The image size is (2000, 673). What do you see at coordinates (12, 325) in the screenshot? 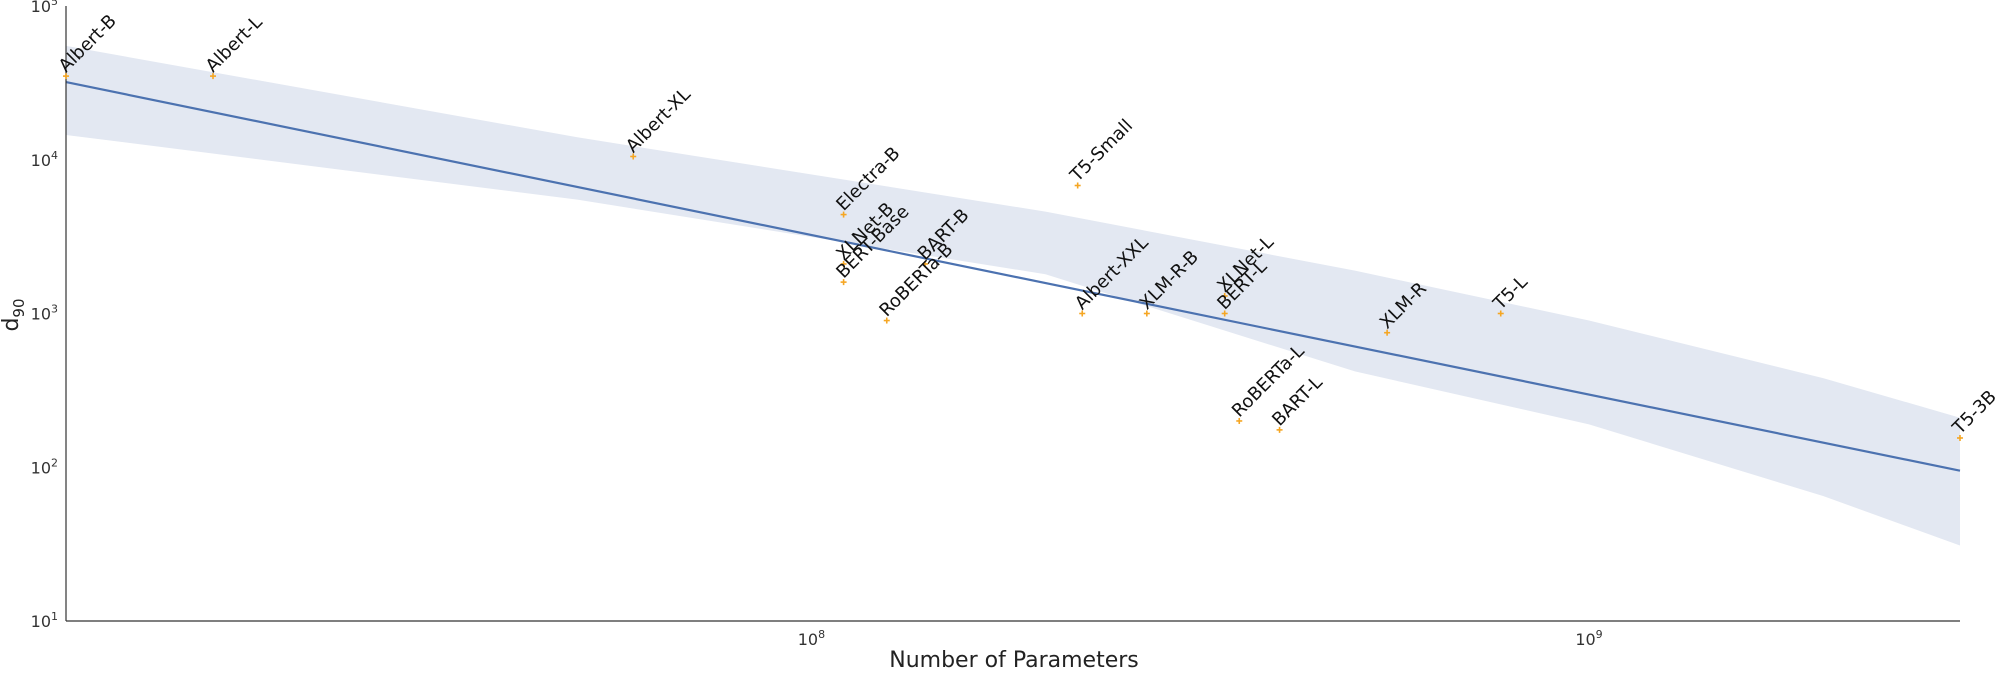
I see `y-axis-title-base: d` at bounding box center [12, 325].